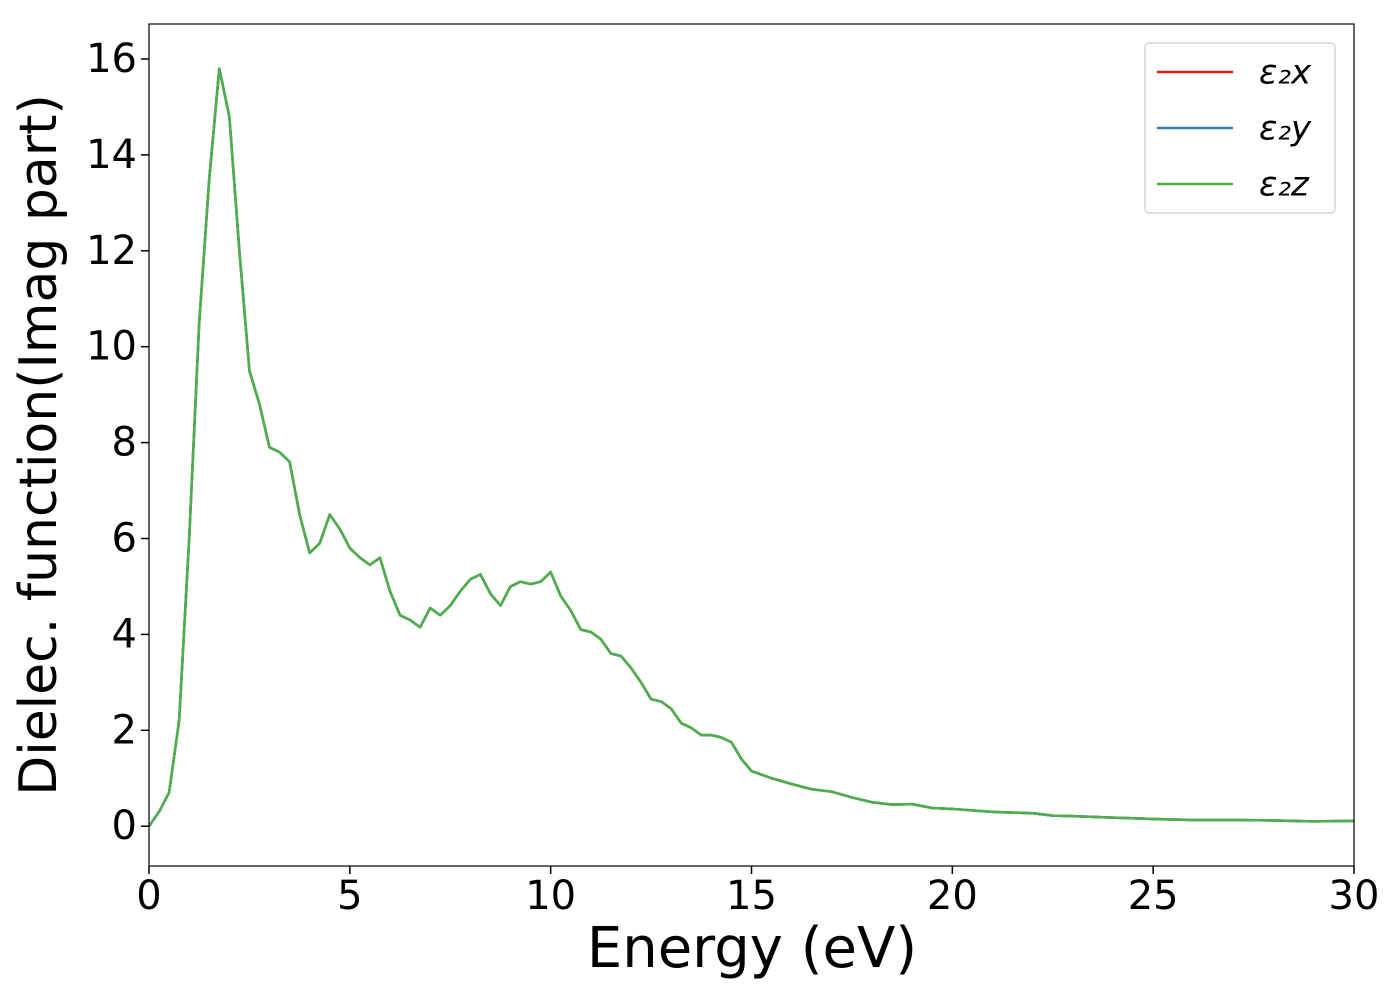 The width and height of the screenshot is (1400, 1000). Describe the element at coordinates (124, 539) in the screenshot. I see `y-tick-label: 6` at that location.